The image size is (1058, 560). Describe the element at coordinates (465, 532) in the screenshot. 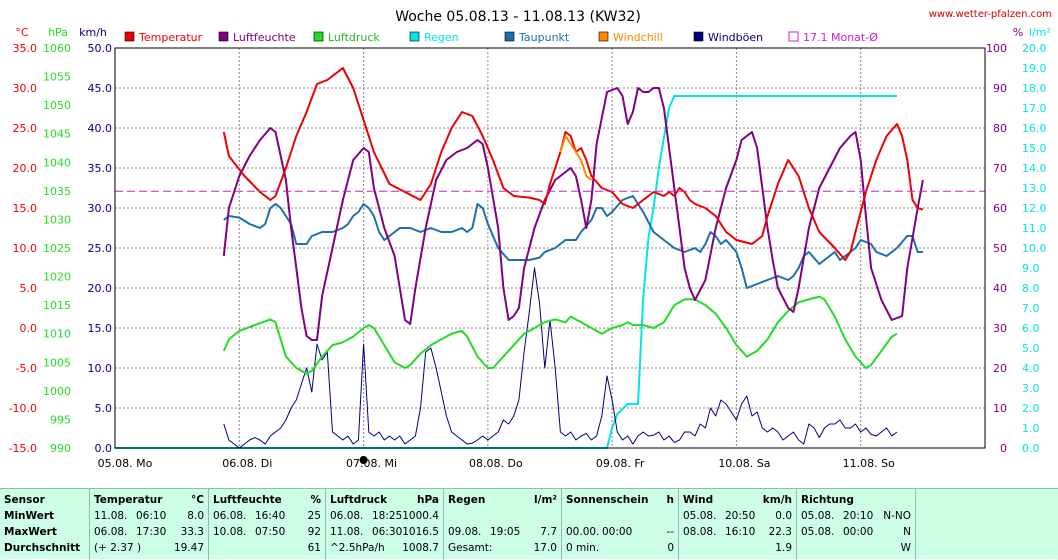

I see `rain-max-date: 09.08.` at that location.